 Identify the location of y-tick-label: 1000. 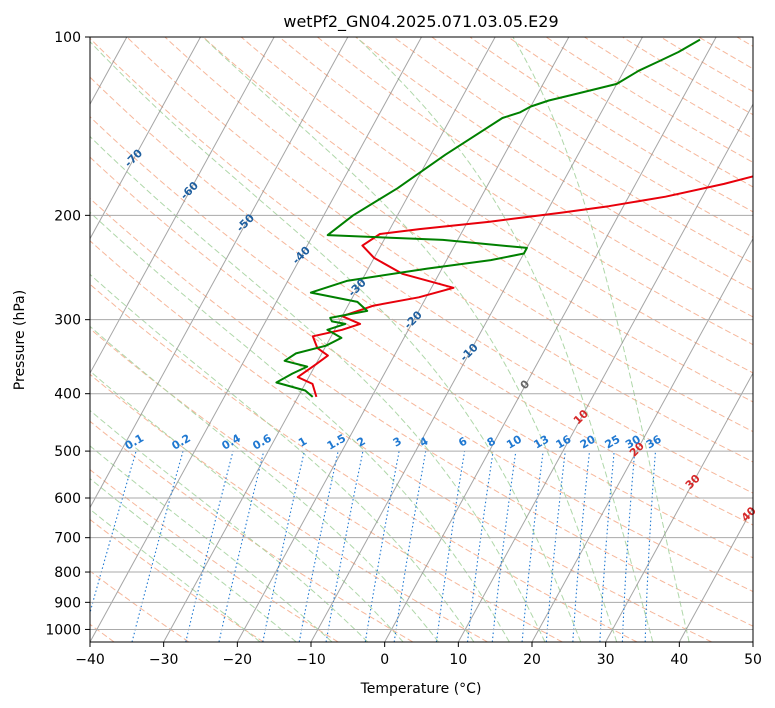
(63, 630).